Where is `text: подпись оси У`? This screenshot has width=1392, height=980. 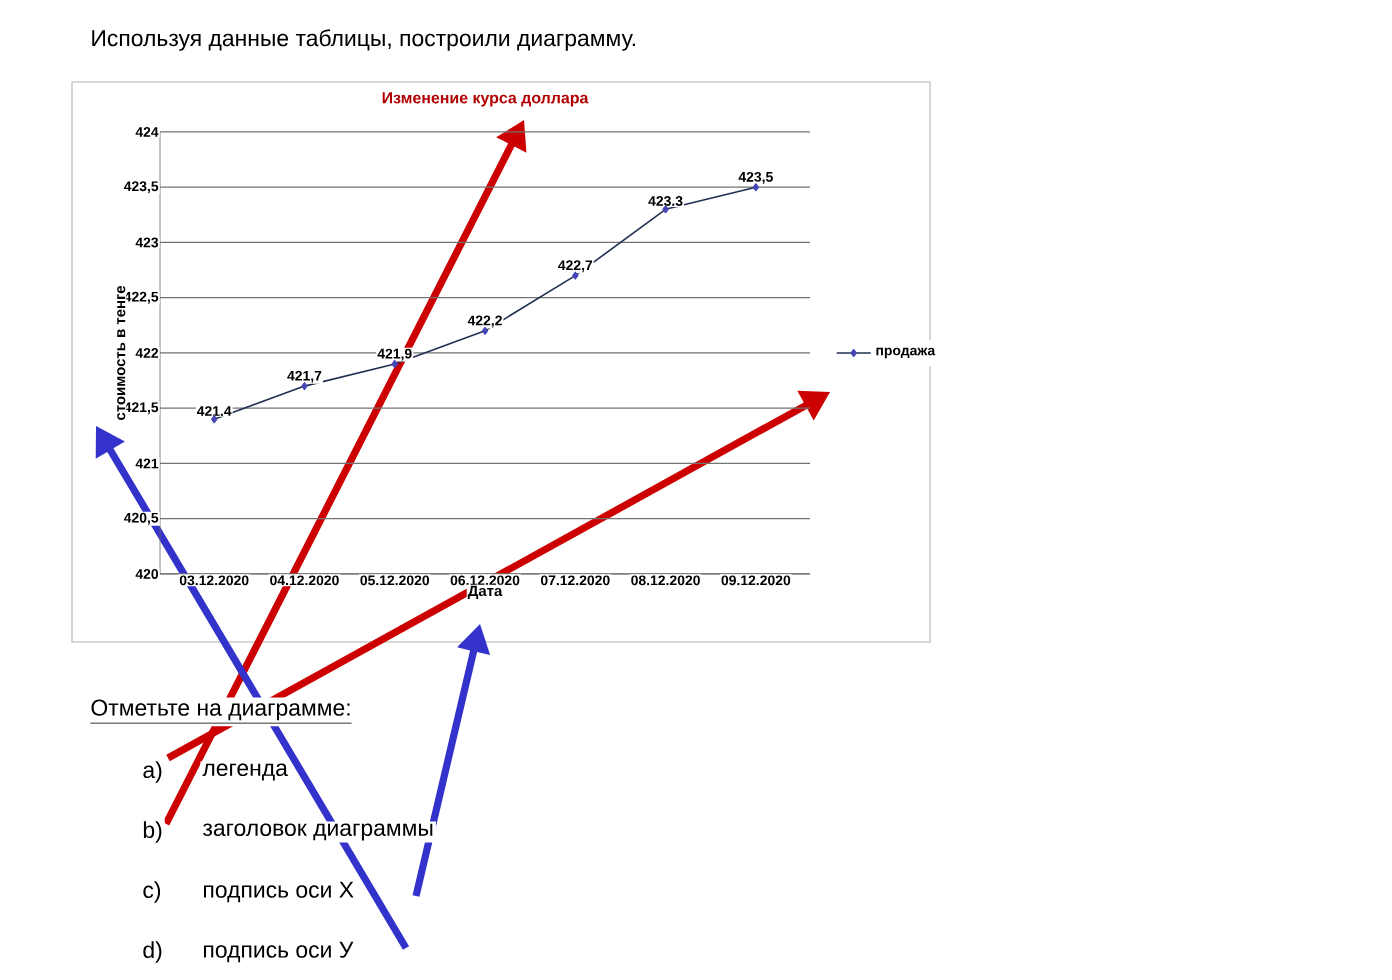 text: подпись оси У is located at coordinates (279, 952).